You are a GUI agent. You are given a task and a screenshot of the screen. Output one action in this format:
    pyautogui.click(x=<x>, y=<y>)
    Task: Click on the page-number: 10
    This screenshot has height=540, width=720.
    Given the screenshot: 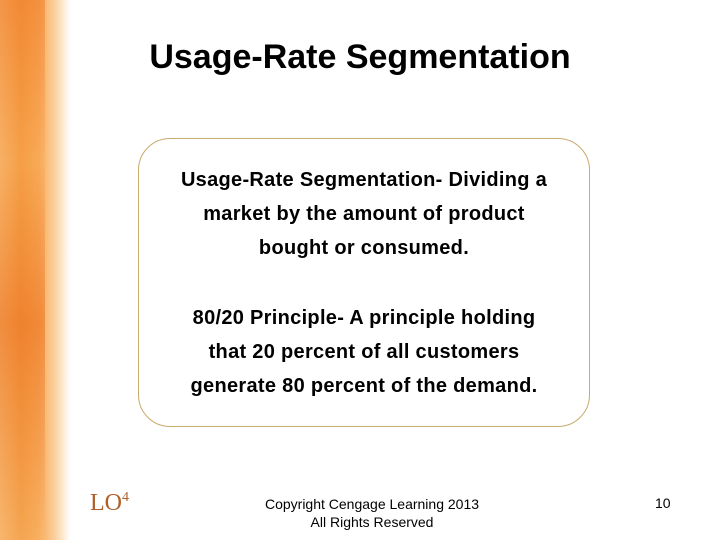 What is the action you would take?
    pyautogui.click(x=663, y=503)
    